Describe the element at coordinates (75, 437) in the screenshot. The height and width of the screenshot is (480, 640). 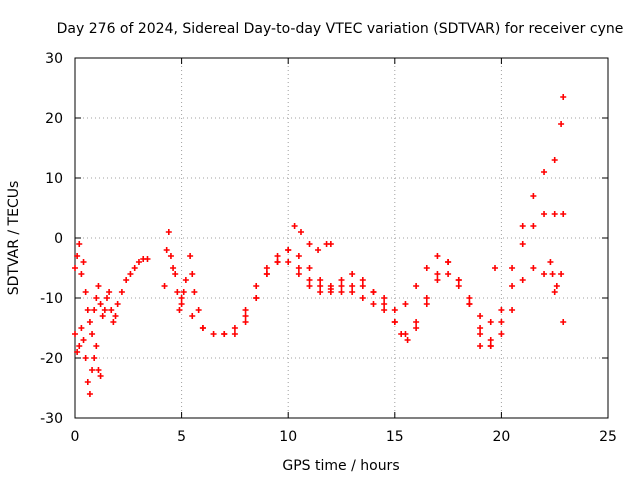
I see `x-tick-label: 0` at that location.